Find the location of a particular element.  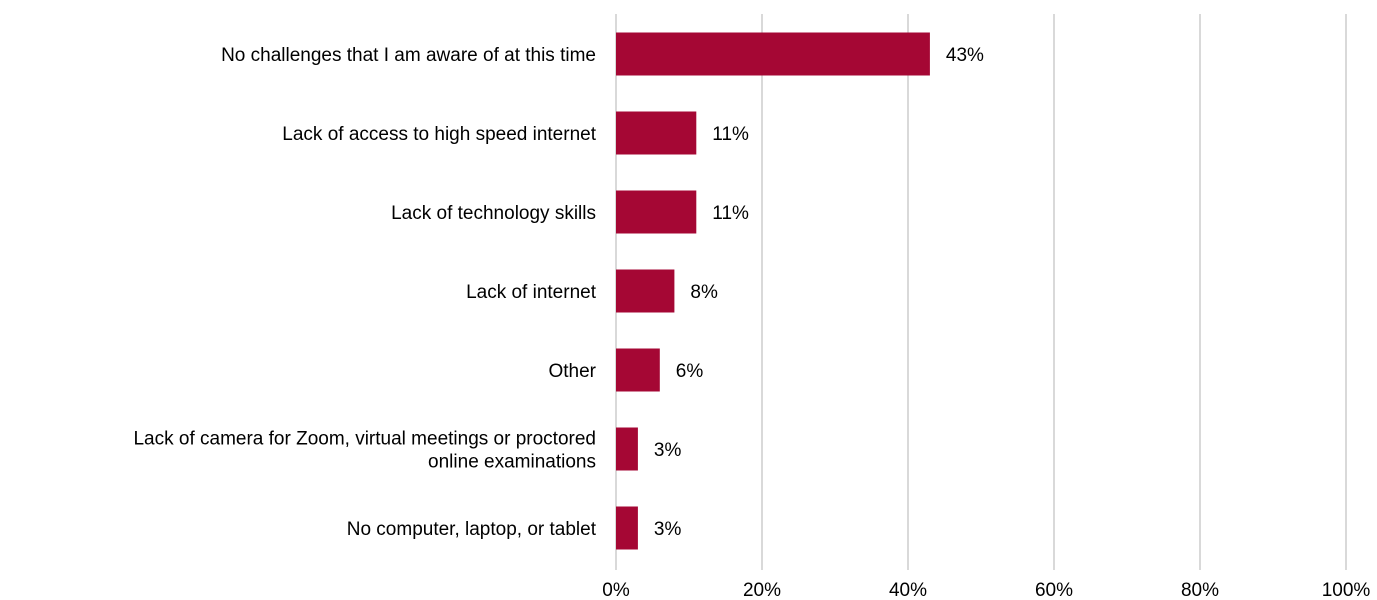

x-axis-ticks: 0% 20% 40% 60% 80% 100% is located at coordinates (986, 590).